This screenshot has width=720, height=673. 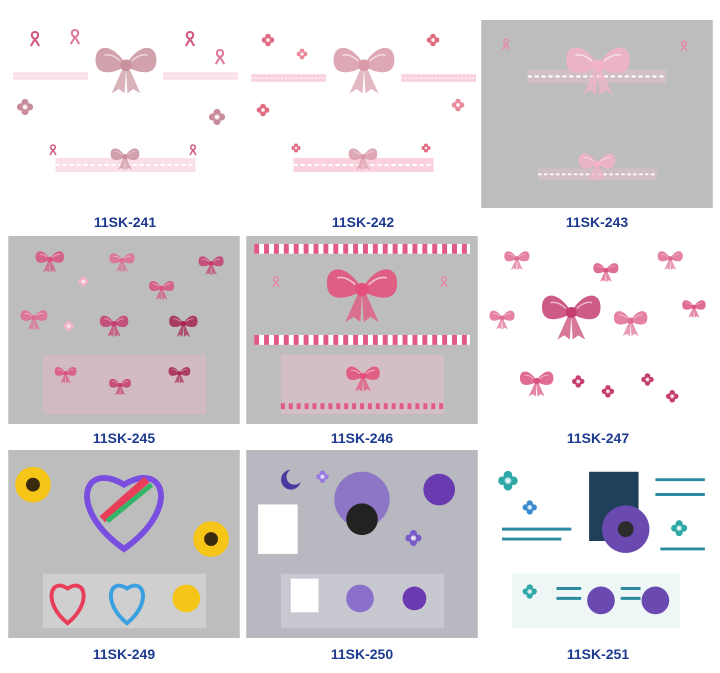 What do you see at coordinates (598, 654) in the screenshot?
I see `product-code: 11SK-251` at bounding box center [598, 654].